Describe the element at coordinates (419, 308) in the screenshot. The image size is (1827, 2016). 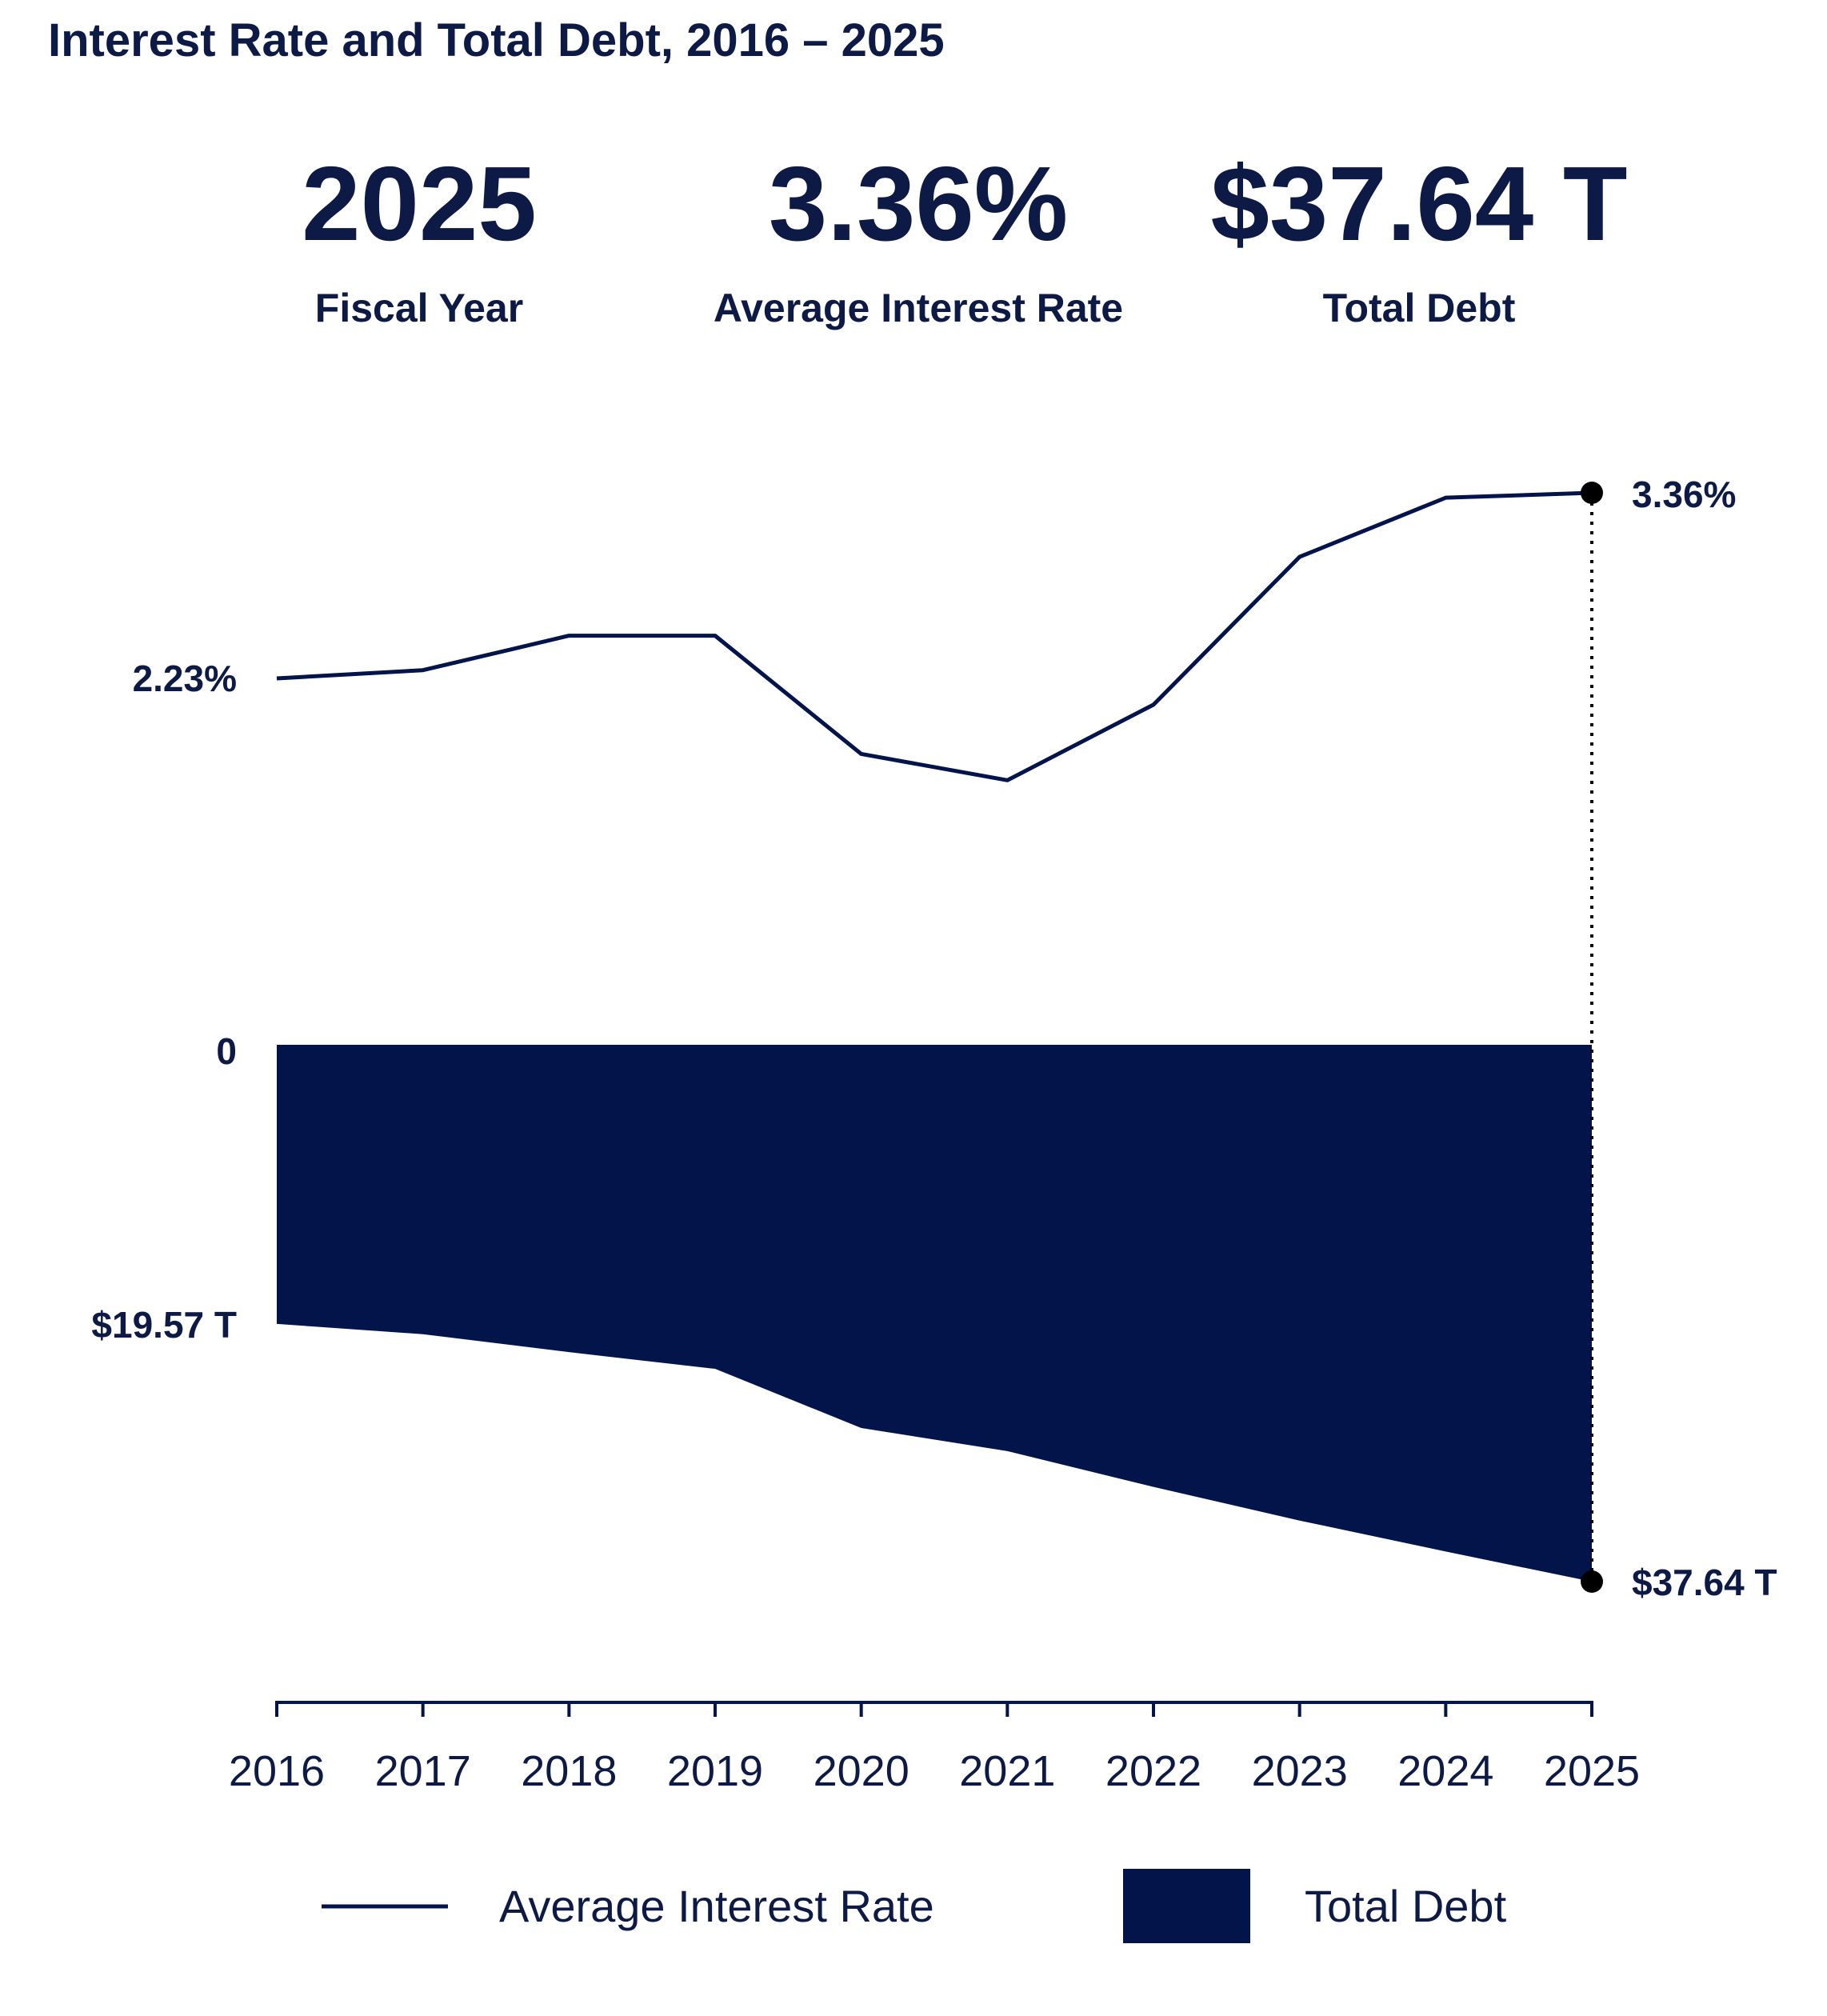
I see `stat-label: Fiscal Year` at that location.